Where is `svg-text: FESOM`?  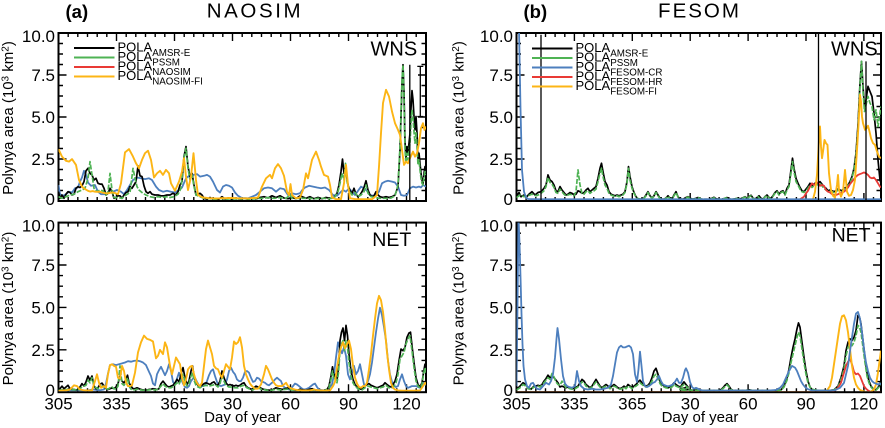 svg-text: FESOM is located at coordinates (699, 11).